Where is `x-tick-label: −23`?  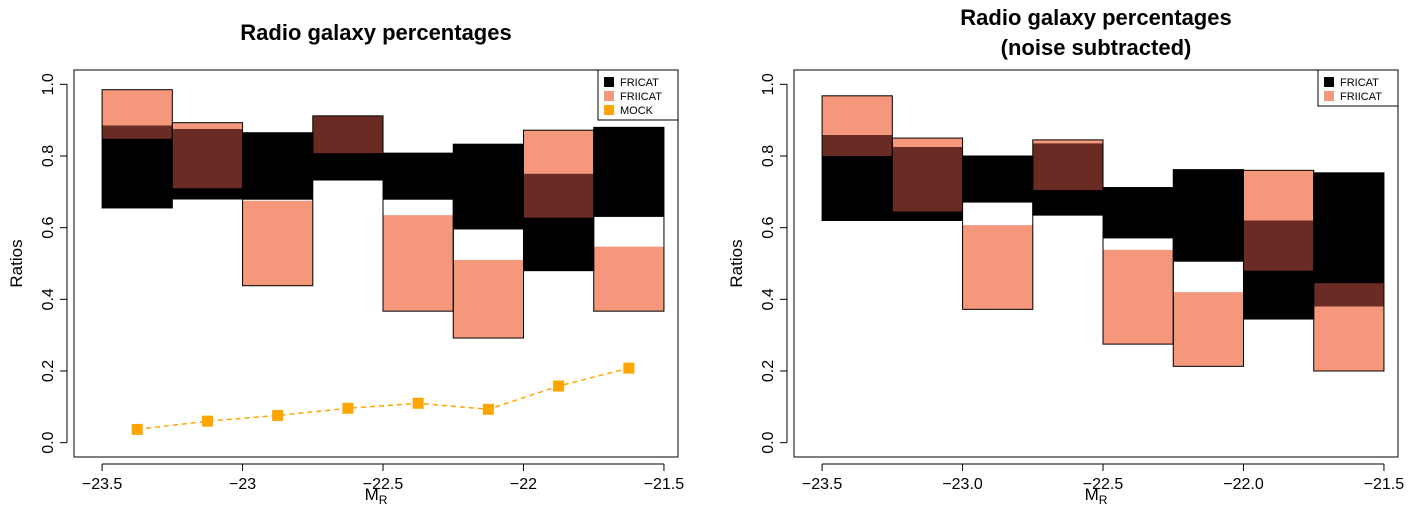 x-tick-label: −23 is located at coordinates (242, 484).